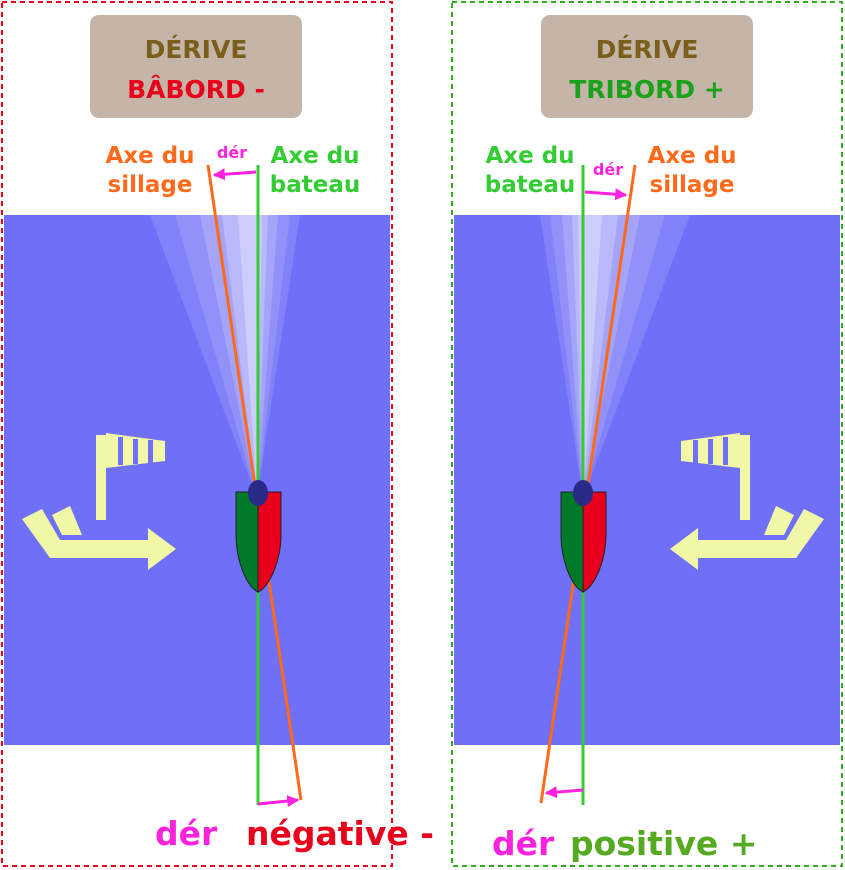  Describe the element at coordinates (234, 174) in the screenshot. I see `left-drift-arrow-top` at that location.